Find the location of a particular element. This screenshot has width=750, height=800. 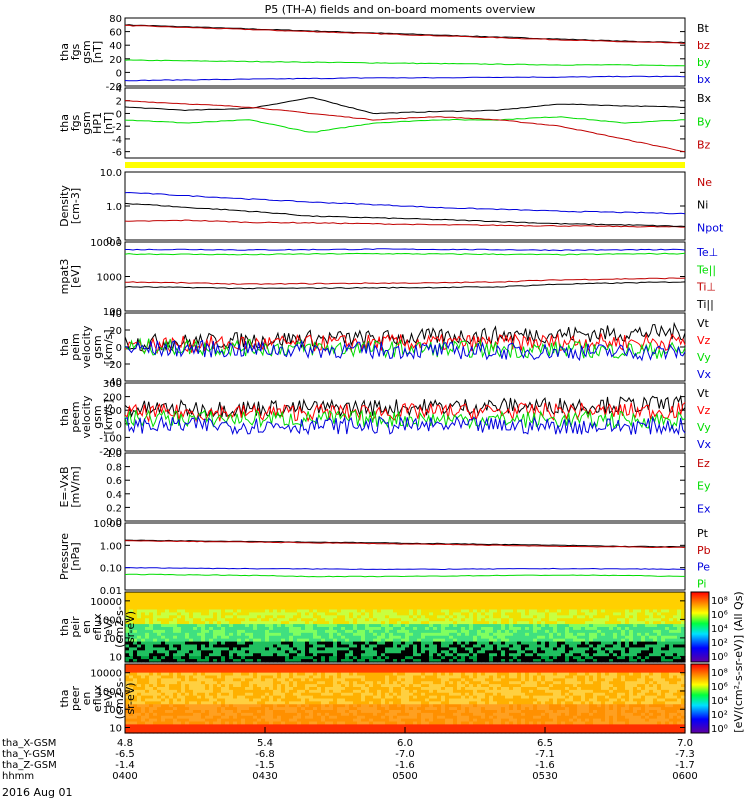

y-tick-label: 100 is located at coordinates (112, 411).